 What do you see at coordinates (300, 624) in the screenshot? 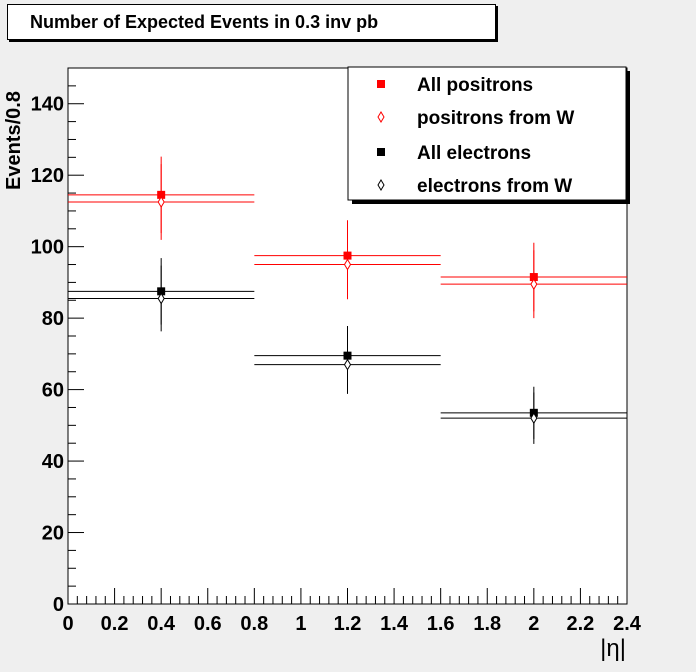
I see `x-tick-label: 1` at bounding box center [300, 624].